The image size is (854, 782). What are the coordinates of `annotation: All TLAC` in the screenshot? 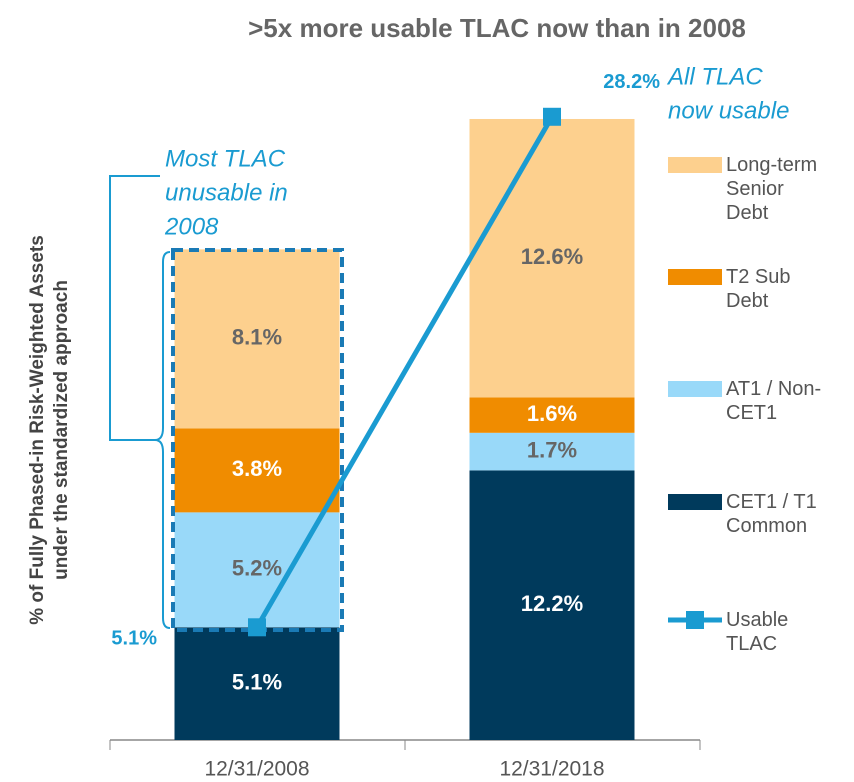 It's located at (714, 76).